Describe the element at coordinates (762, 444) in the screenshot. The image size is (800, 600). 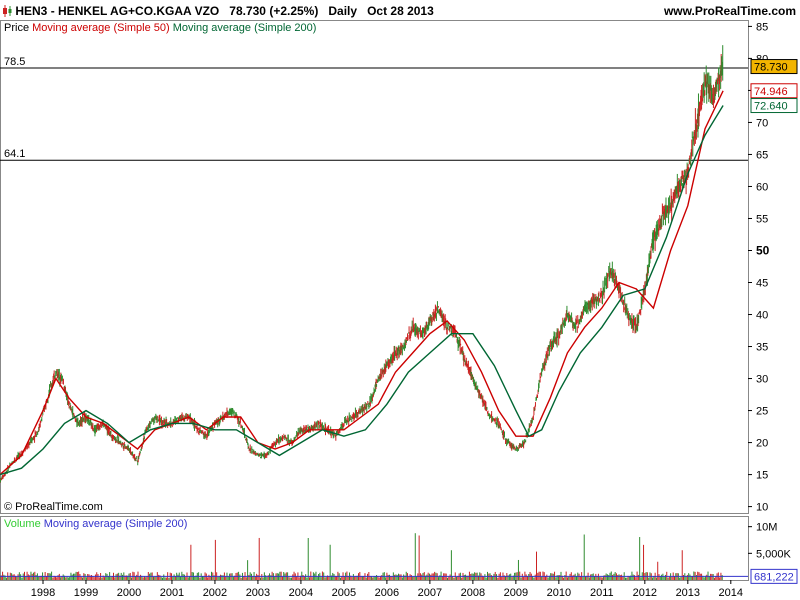
I see `y-tick-label: 20` at that location.